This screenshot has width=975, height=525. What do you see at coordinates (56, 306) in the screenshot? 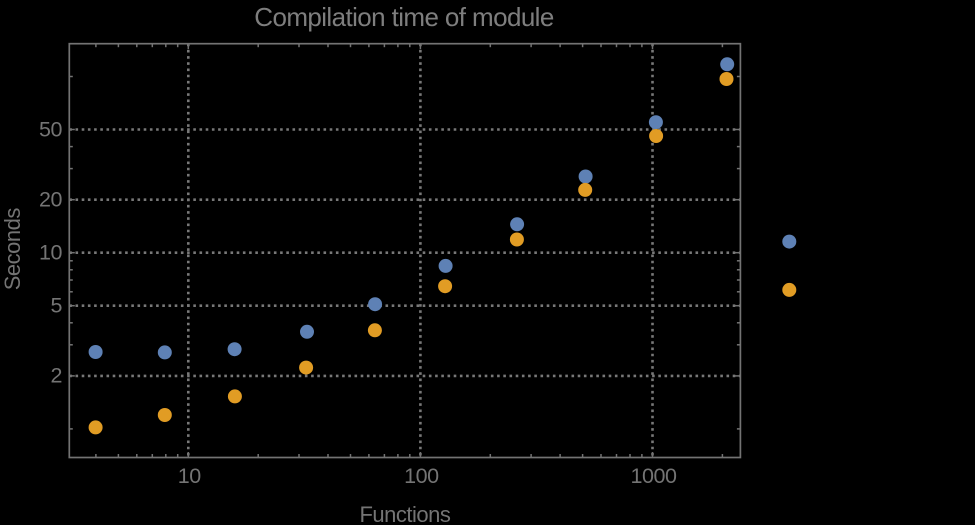
I see `svg-text: 5` at bounding box center [56, 306].